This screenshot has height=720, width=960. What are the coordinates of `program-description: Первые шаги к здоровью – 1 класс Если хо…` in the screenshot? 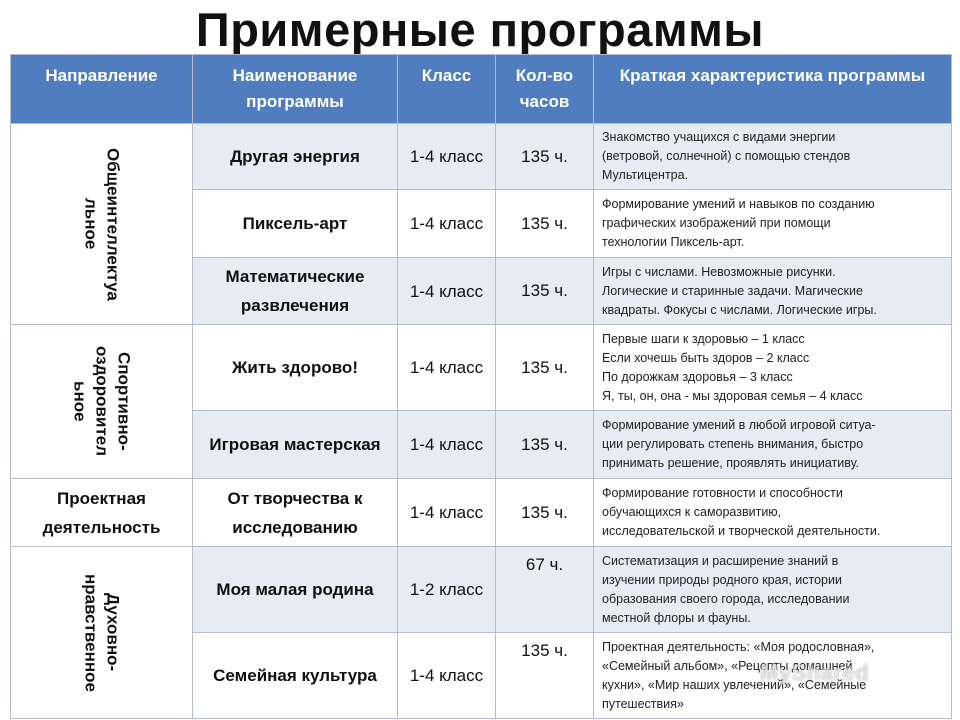 It's located at (772, 367).